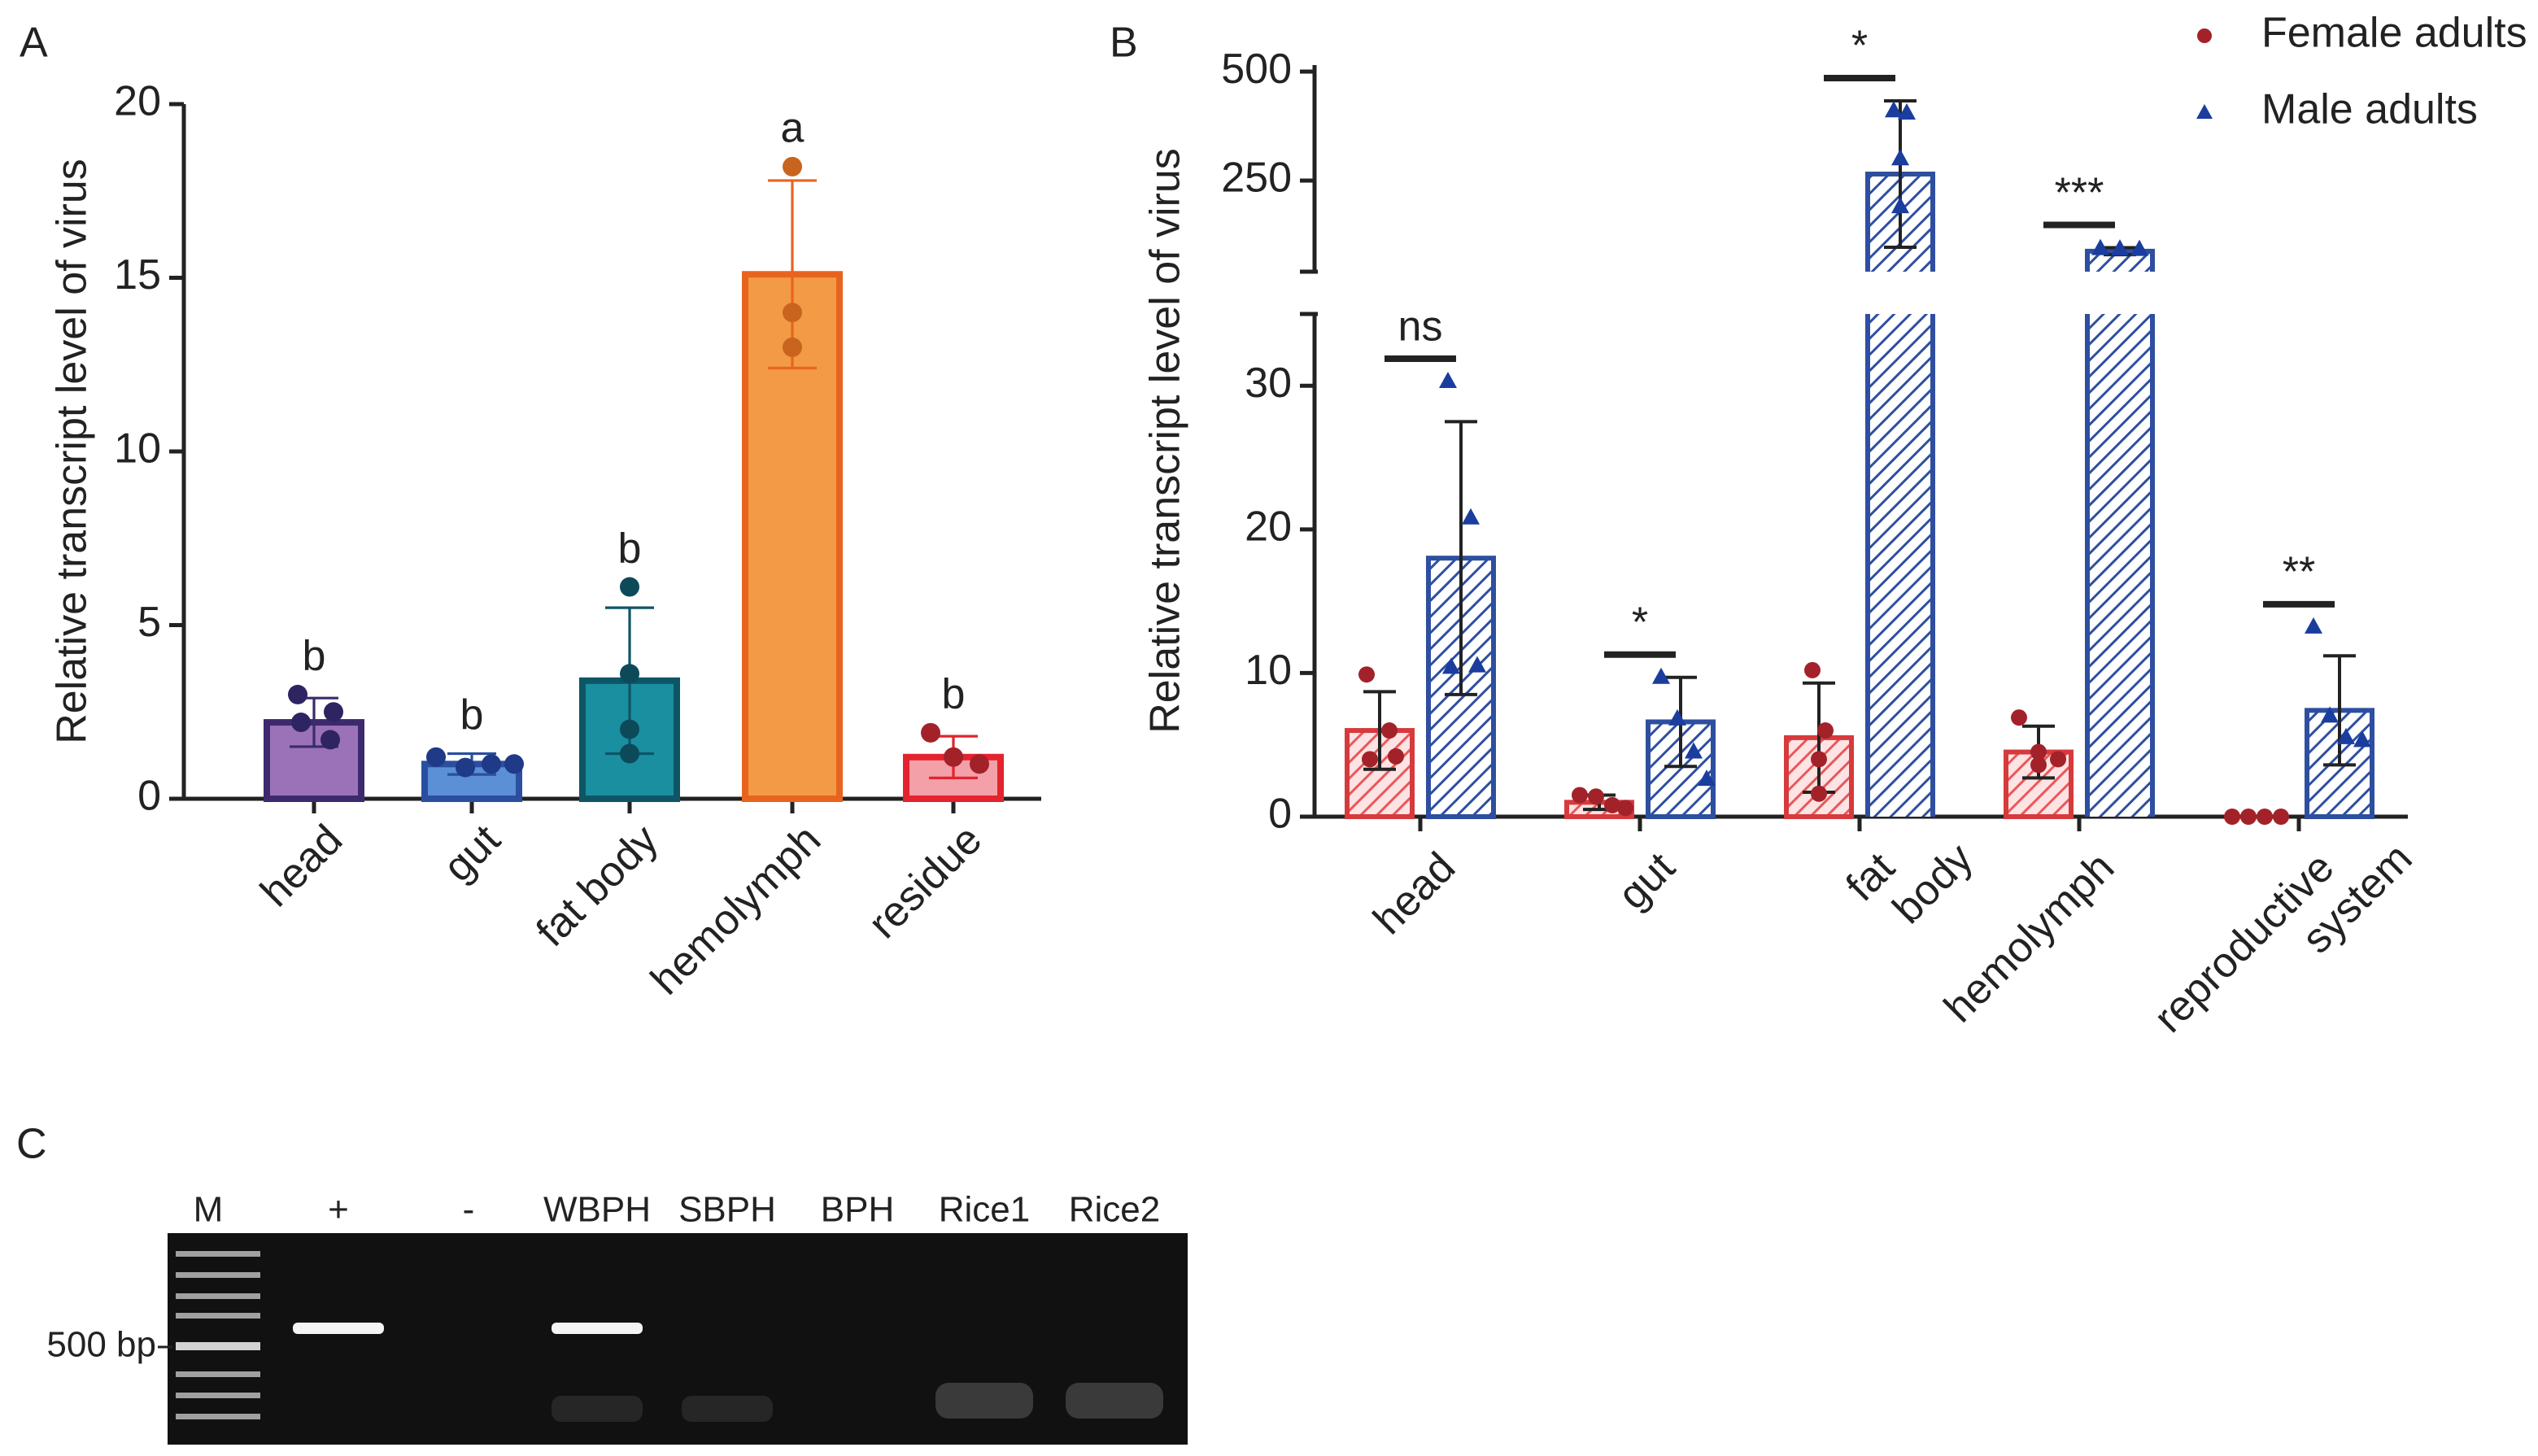  What do you see at coordinates (857, 1210) in the screenshot?
I see `lane-label: BPH` at bounding box center [857, 1210].